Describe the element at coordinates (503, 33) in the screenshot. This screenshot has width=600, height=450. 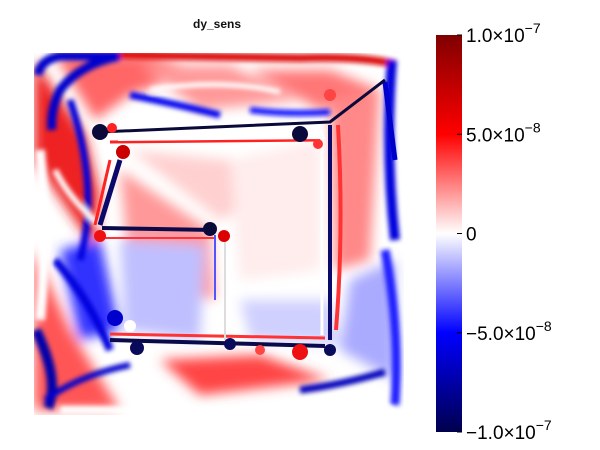
I see `colorbar-tick-label: 1.0×10⁻⁷` at that location.